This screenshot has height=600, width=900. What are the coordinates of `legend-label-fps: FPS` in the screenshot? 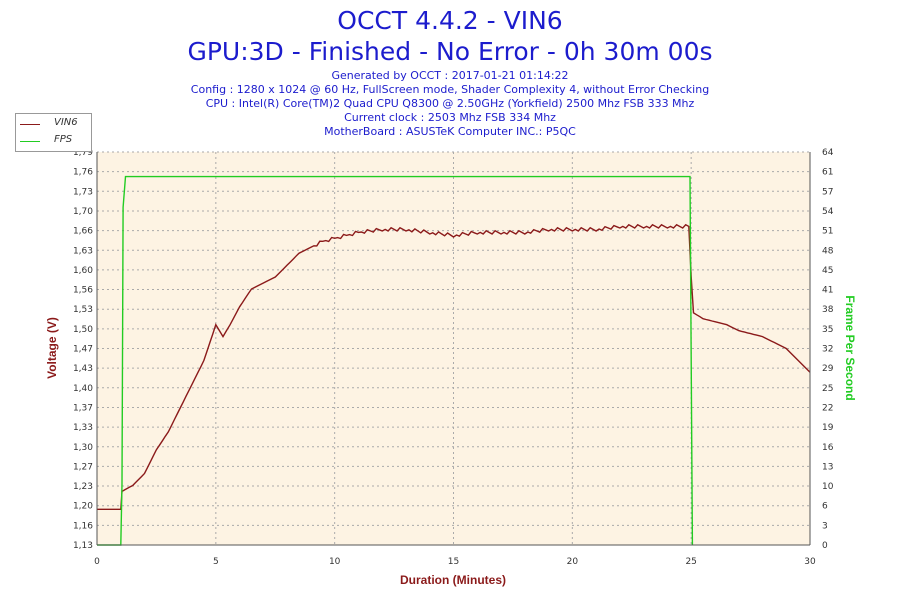 It's located at (63, 139).